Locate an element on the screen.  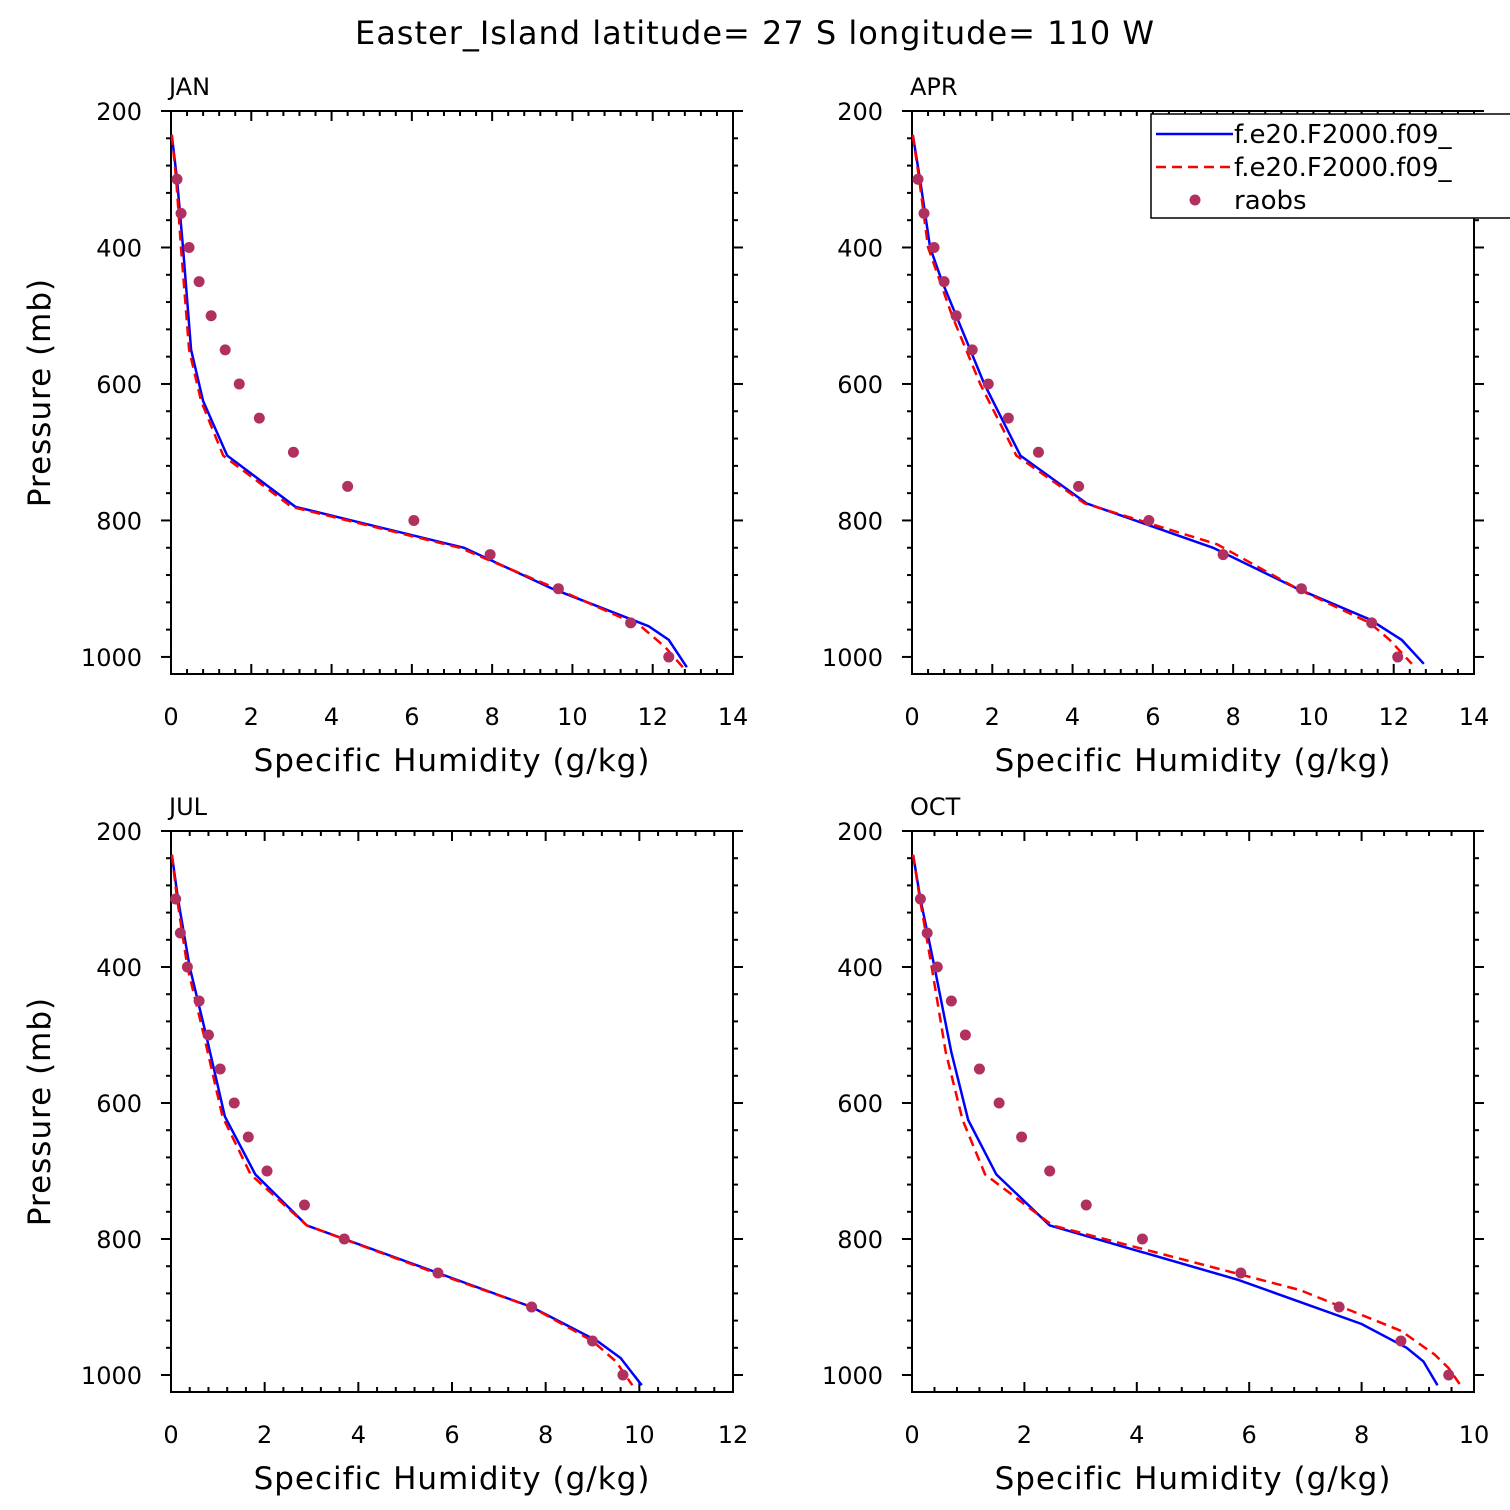
panel-label: APR is located at coordinates (934, 87).